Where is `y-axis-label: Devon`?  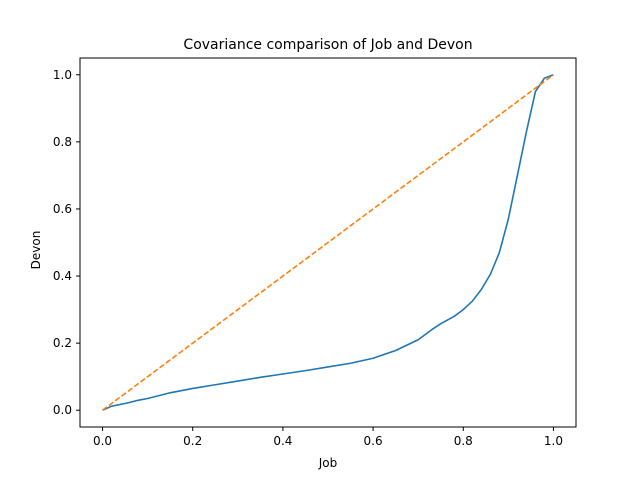
y-axis-label: Devon is located at coordinates (36, 250).